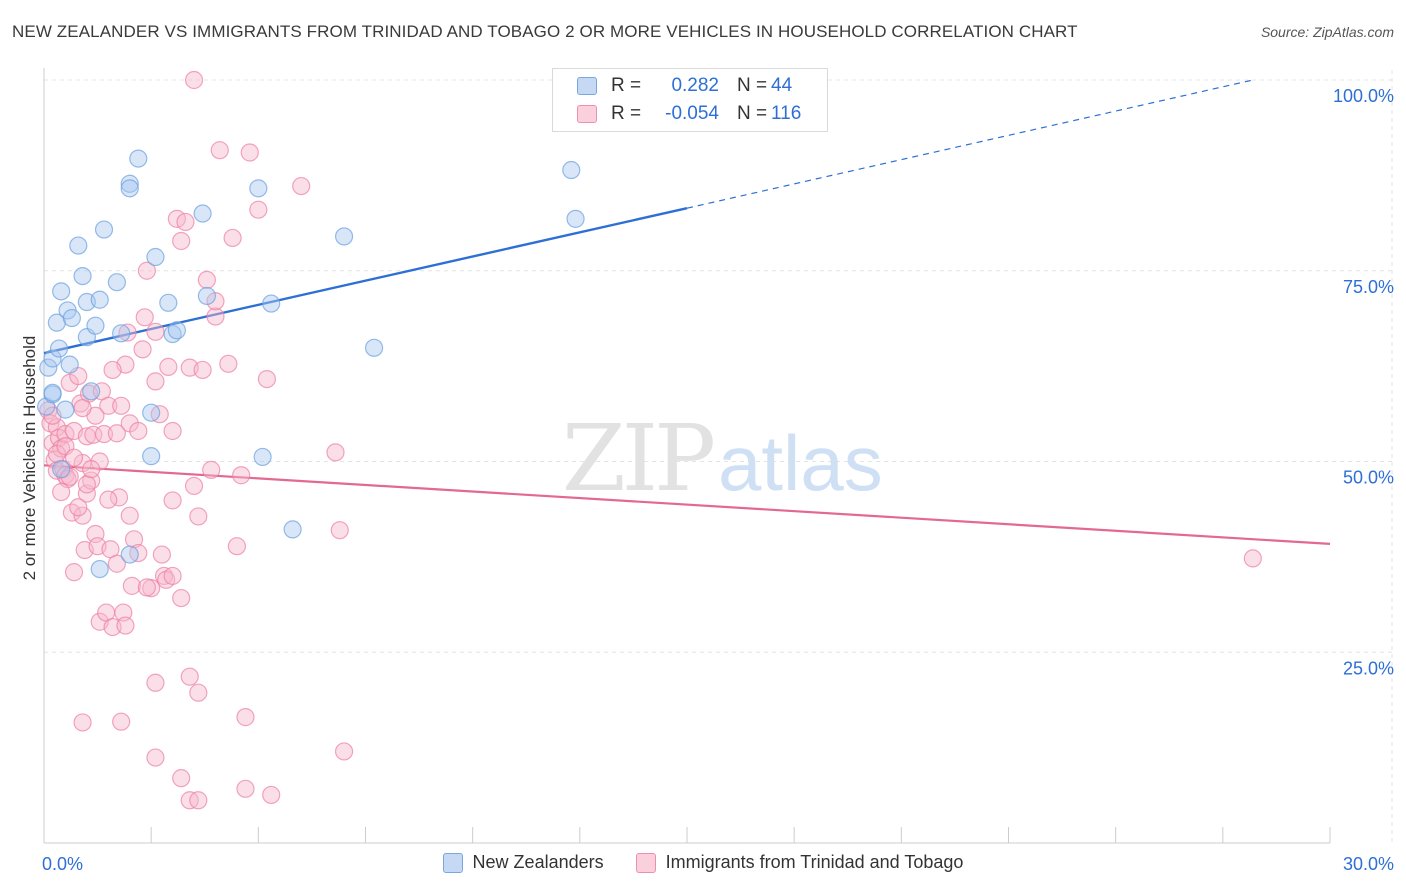 The image size is (1406, 892). What do you see at coordinates (782, 85) in the screenshot?
I see `n-value: 44` at bounding box center [782, 85].